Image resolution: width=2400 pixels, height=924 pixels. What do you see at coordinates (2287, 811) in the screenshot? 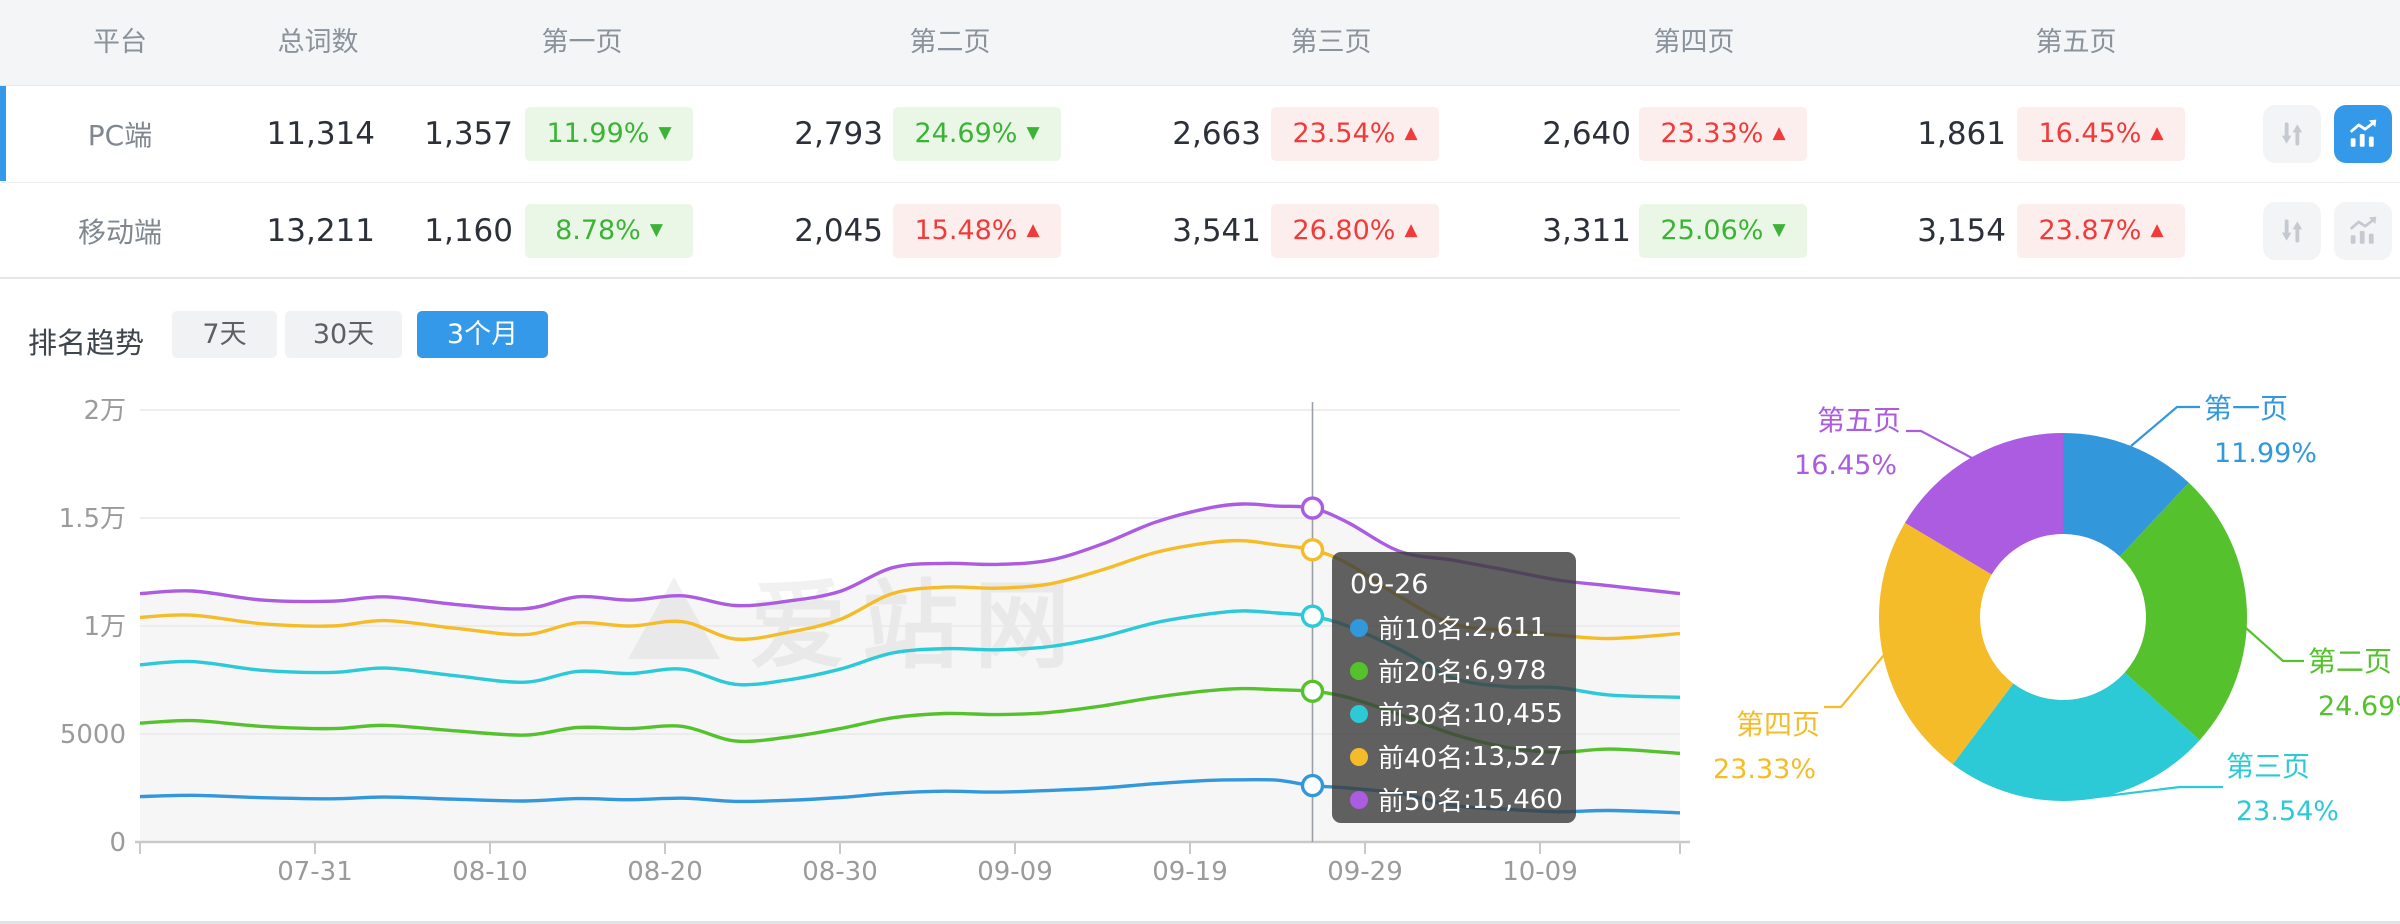
I see `donut-slice-percent: 23.54%` at bounding box center [2287, 811].